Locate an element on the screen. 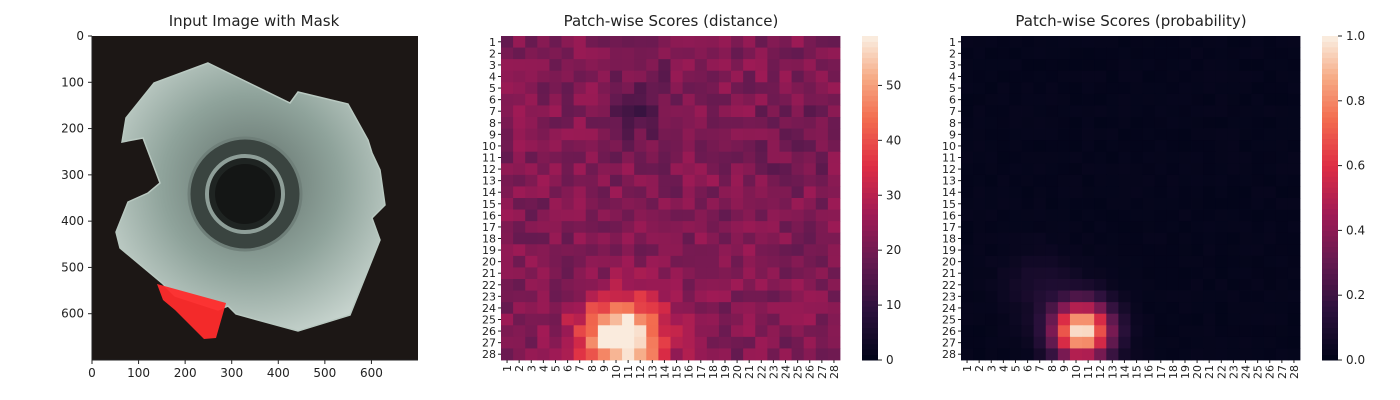  x-tick-label: 4 is located at coordinates (543, 368).